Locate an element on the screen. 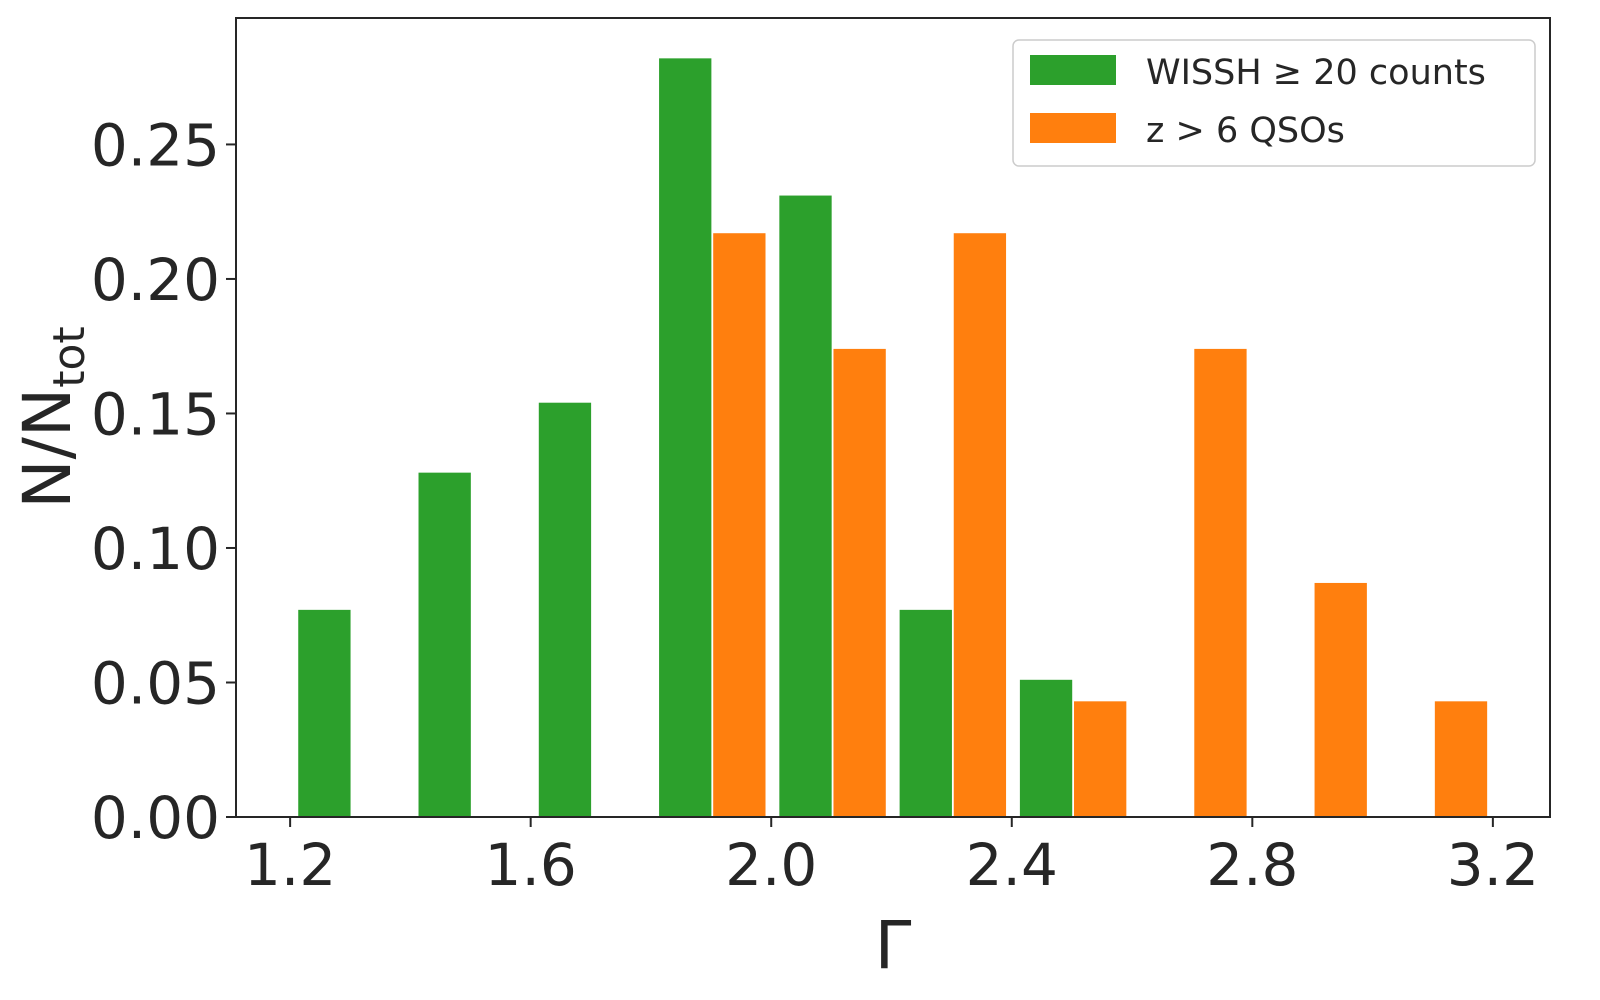  legend-box is located at coordinates (1274, 103).